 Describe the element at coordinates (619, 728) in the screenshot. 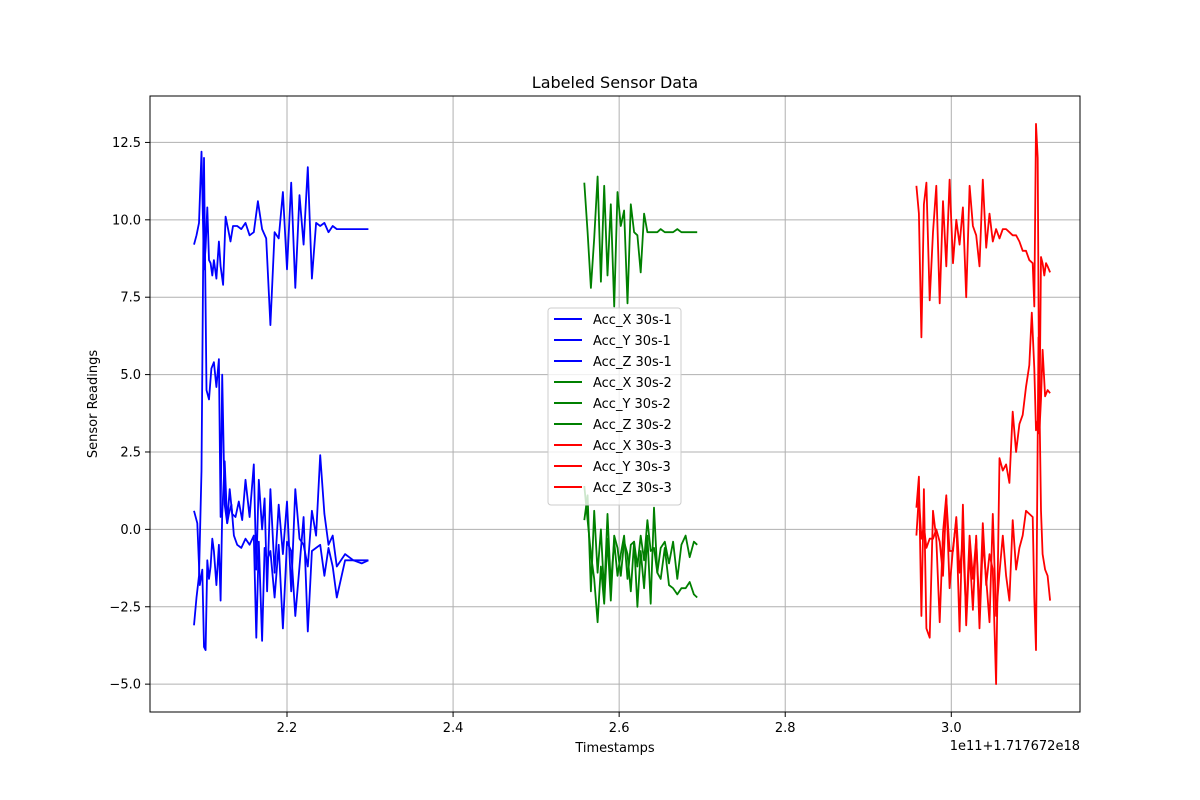

I see `x-tick-label: 2.6` at that location.